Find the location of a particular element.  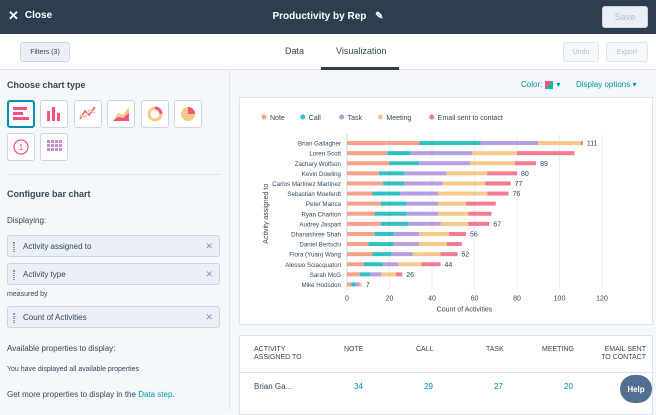

vertical-bar-chart-icon is located at coordinates (53, 114).